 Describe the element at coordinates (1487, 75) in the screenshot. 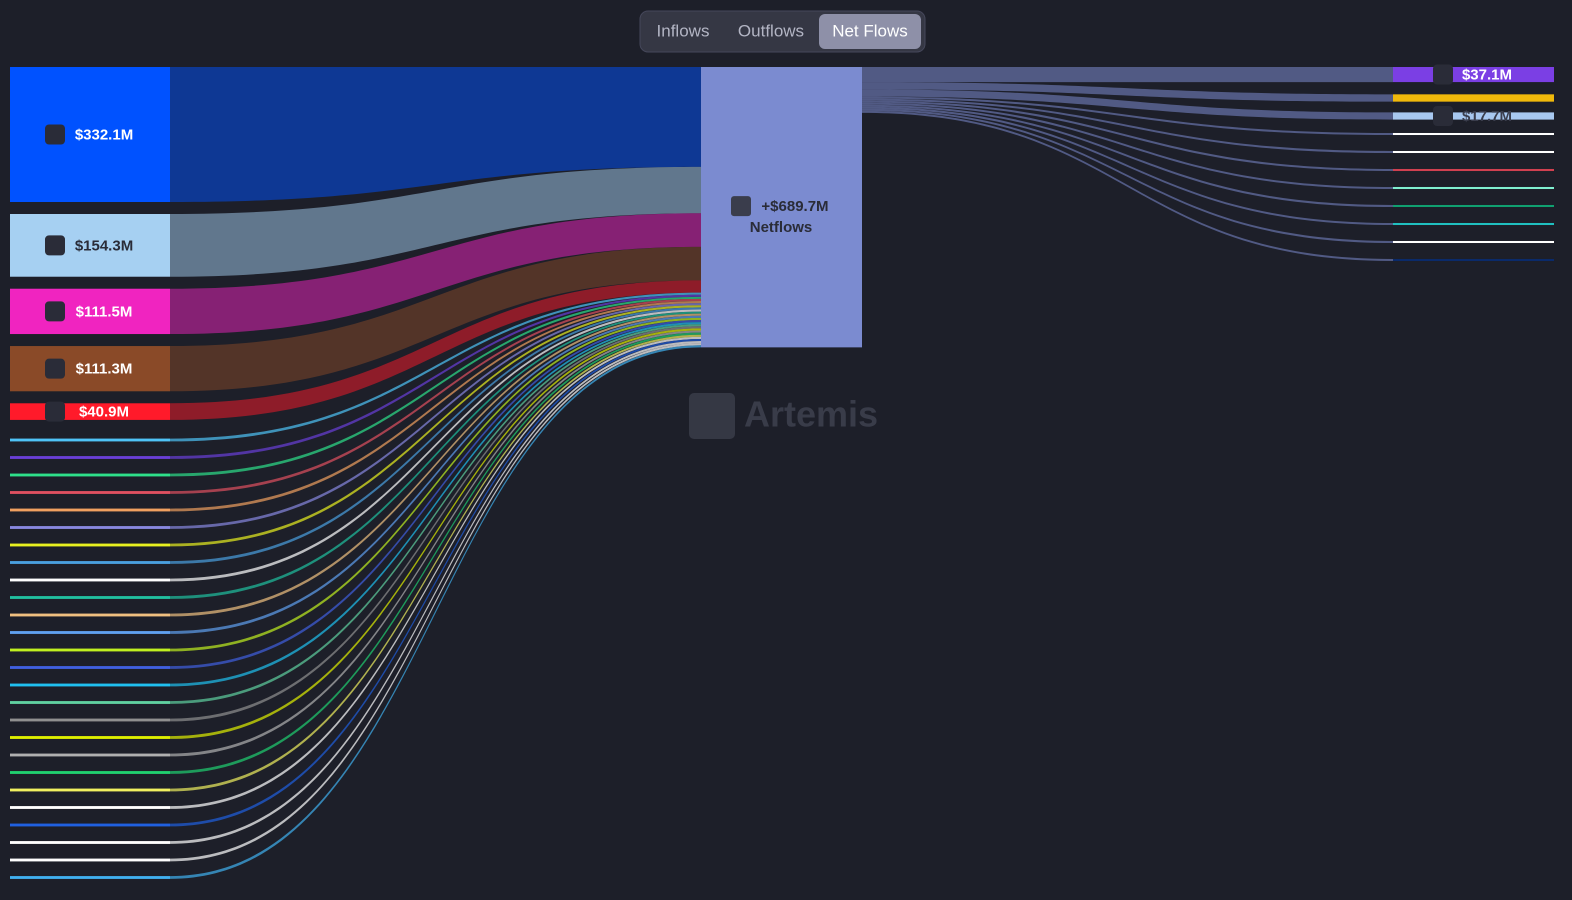

I see `outflow-label: $37.1M` at that location.